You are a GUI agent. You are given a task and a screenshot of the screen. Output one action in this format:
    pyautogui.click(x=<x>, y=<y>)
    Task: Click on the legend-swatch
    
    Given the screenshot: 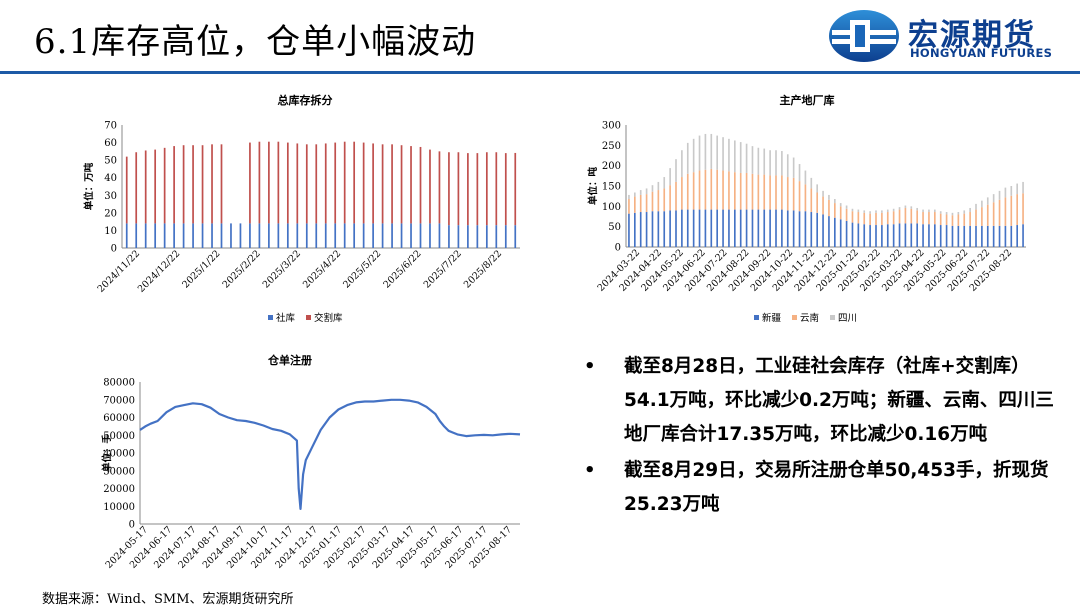 What is the action you would take?
    pyautogui.click(x=832, y=317)
    